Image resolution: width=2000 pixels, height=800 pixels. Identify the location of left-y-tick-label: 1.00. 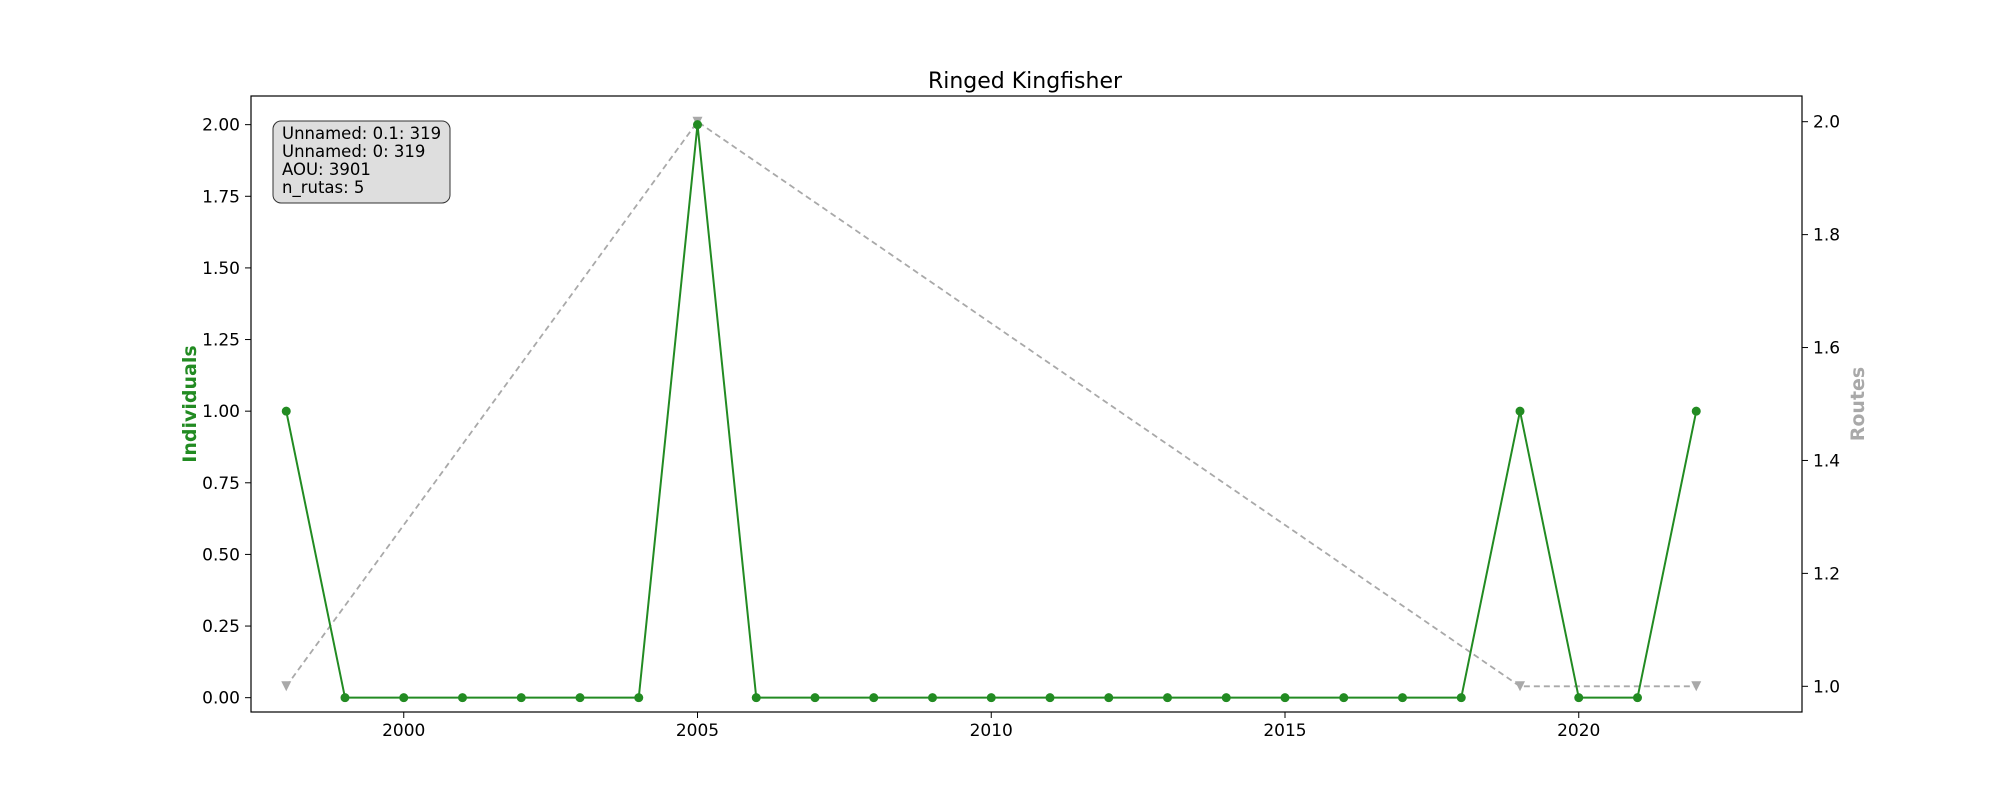
(221, 412).